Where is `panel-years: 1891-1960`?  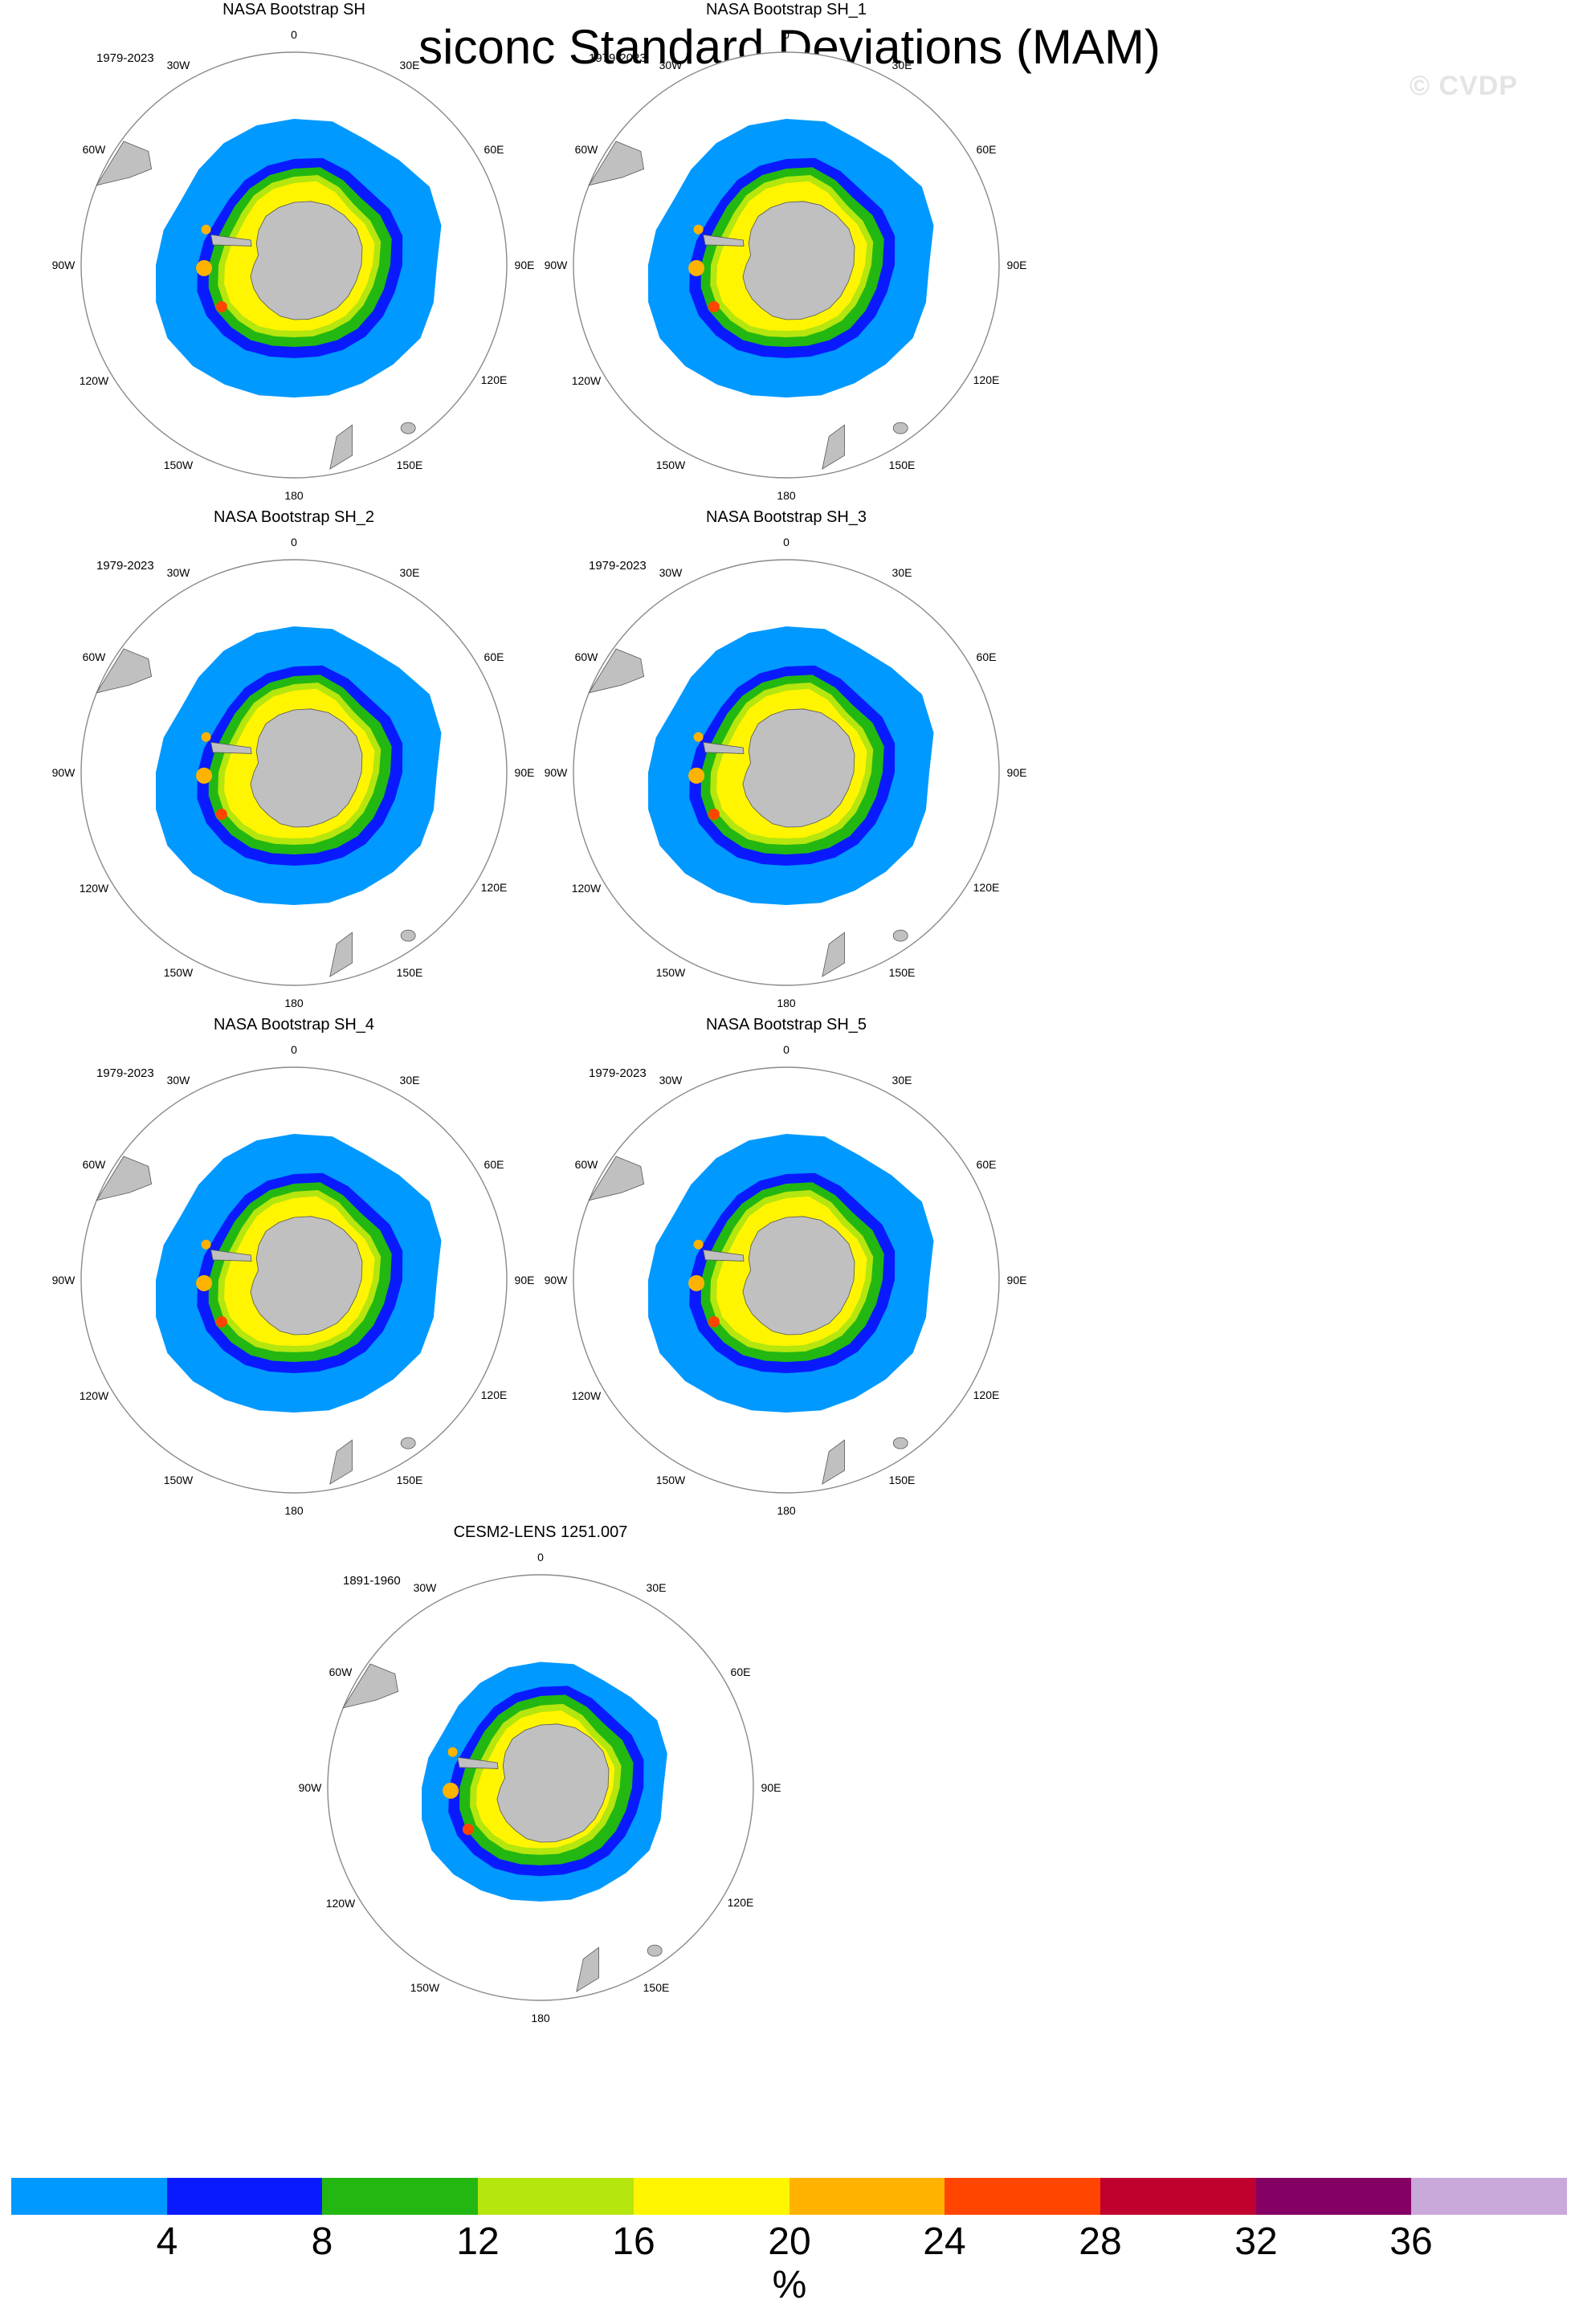 panel-years: 1891-1960 is located at coordinates (372, 1581).